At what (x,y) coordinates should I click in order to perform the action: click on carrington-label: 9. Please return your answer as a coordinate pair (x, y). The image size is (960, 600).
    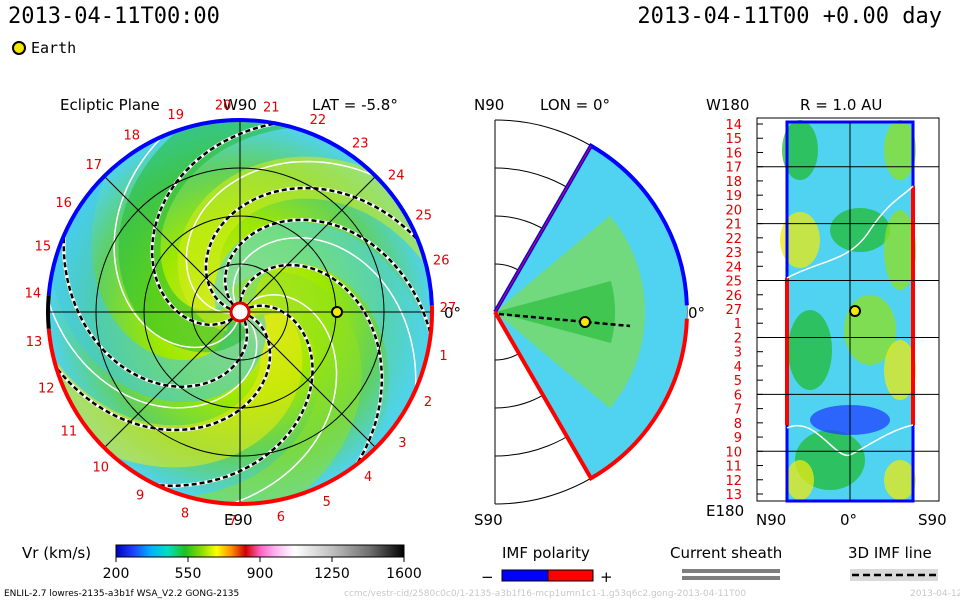
    Looking at the image, I should click on (140, 496).